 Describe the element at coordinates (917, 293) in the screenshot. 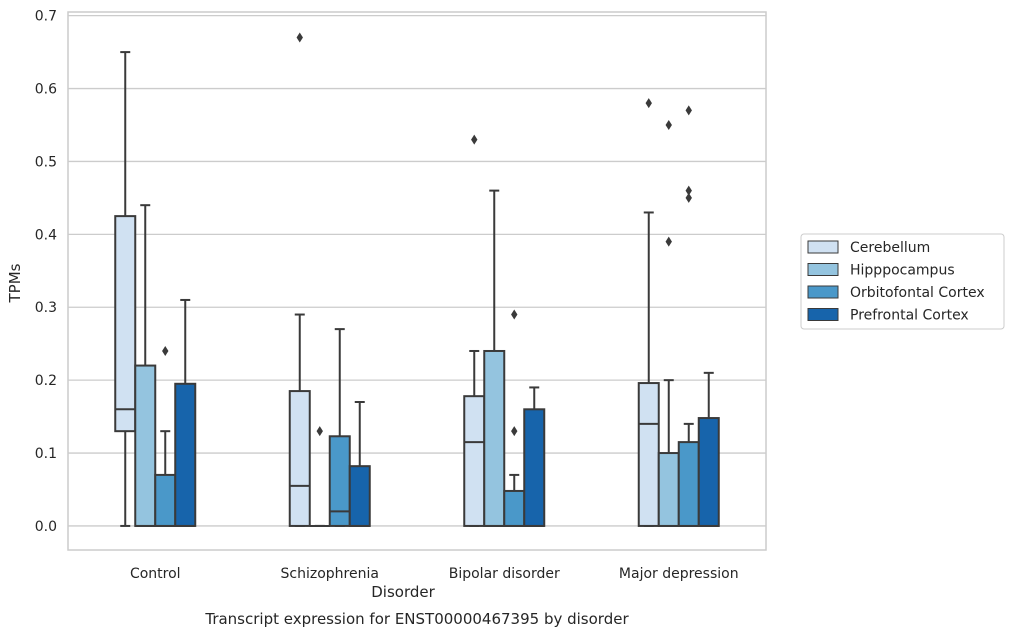

I see `legend-label: Orbitofontal Cortex` at that location.